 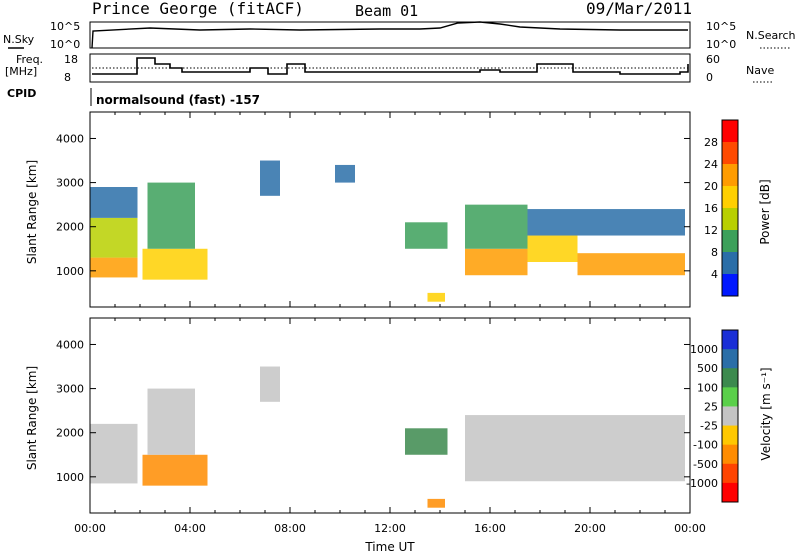 What do you see at coordinates (711, 230) in the screenshot?
I see `power-colorbar-tick: 12` at bounding box center [711, 230].